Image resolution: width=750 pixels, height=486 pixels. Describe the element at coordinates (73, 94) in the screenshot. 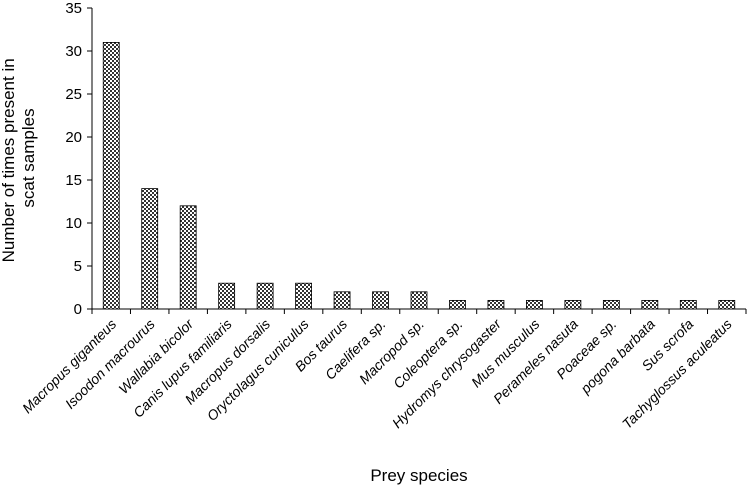

I see `y-tick-label: 25` at that location.